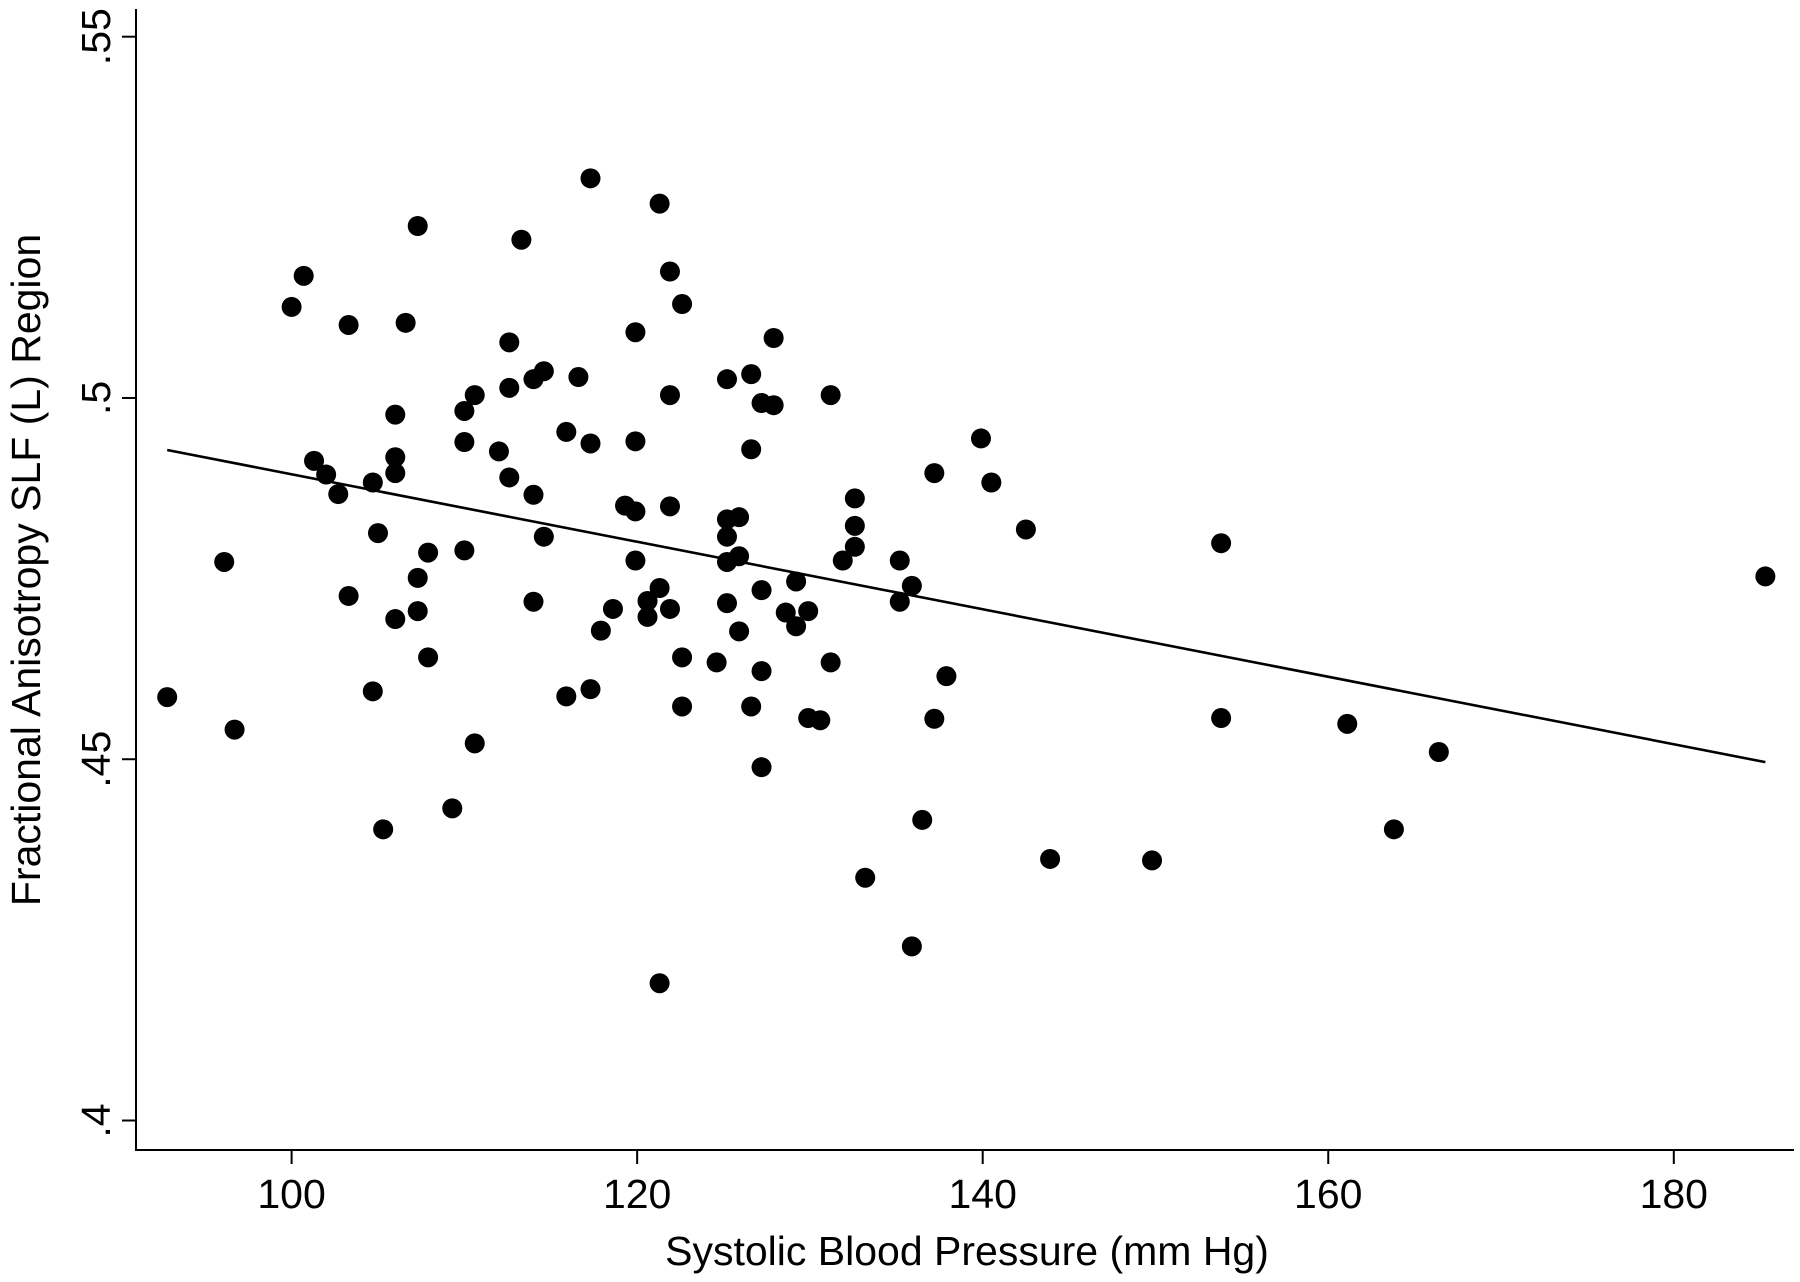 Image resolution: width=1800 pixels, height=1282 pixels. I want to click on x-tick-label: 160, so click(1328, 1194).